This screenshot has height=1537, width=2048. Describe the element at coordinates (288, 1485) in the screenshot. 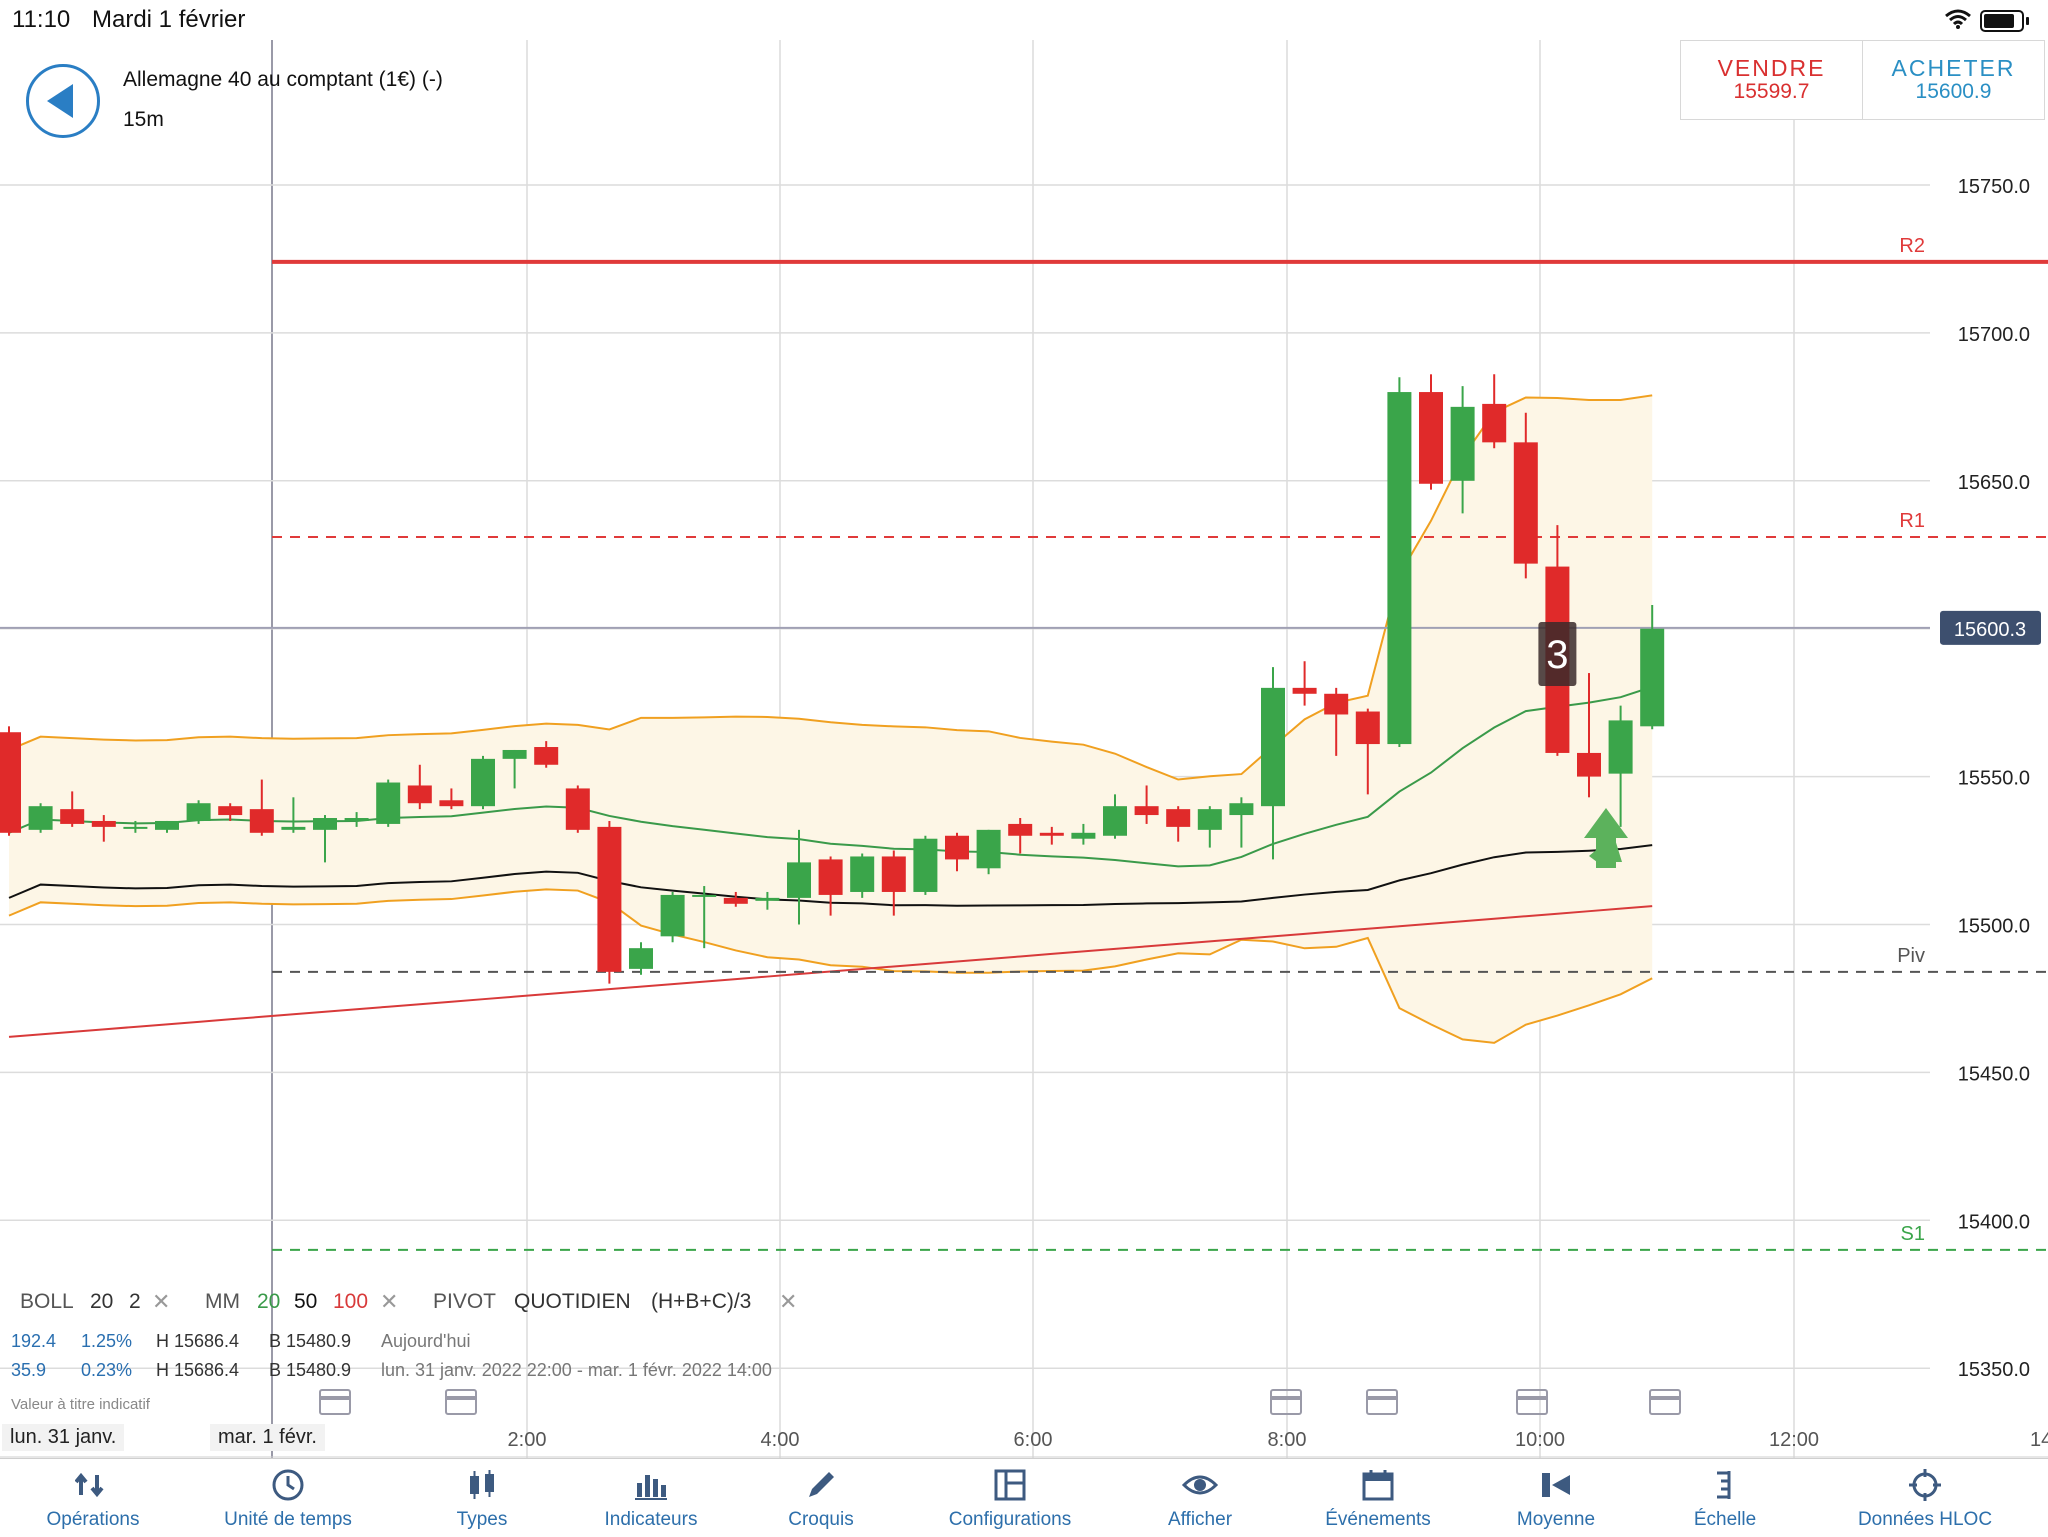

I see `clock-icon` at that location.